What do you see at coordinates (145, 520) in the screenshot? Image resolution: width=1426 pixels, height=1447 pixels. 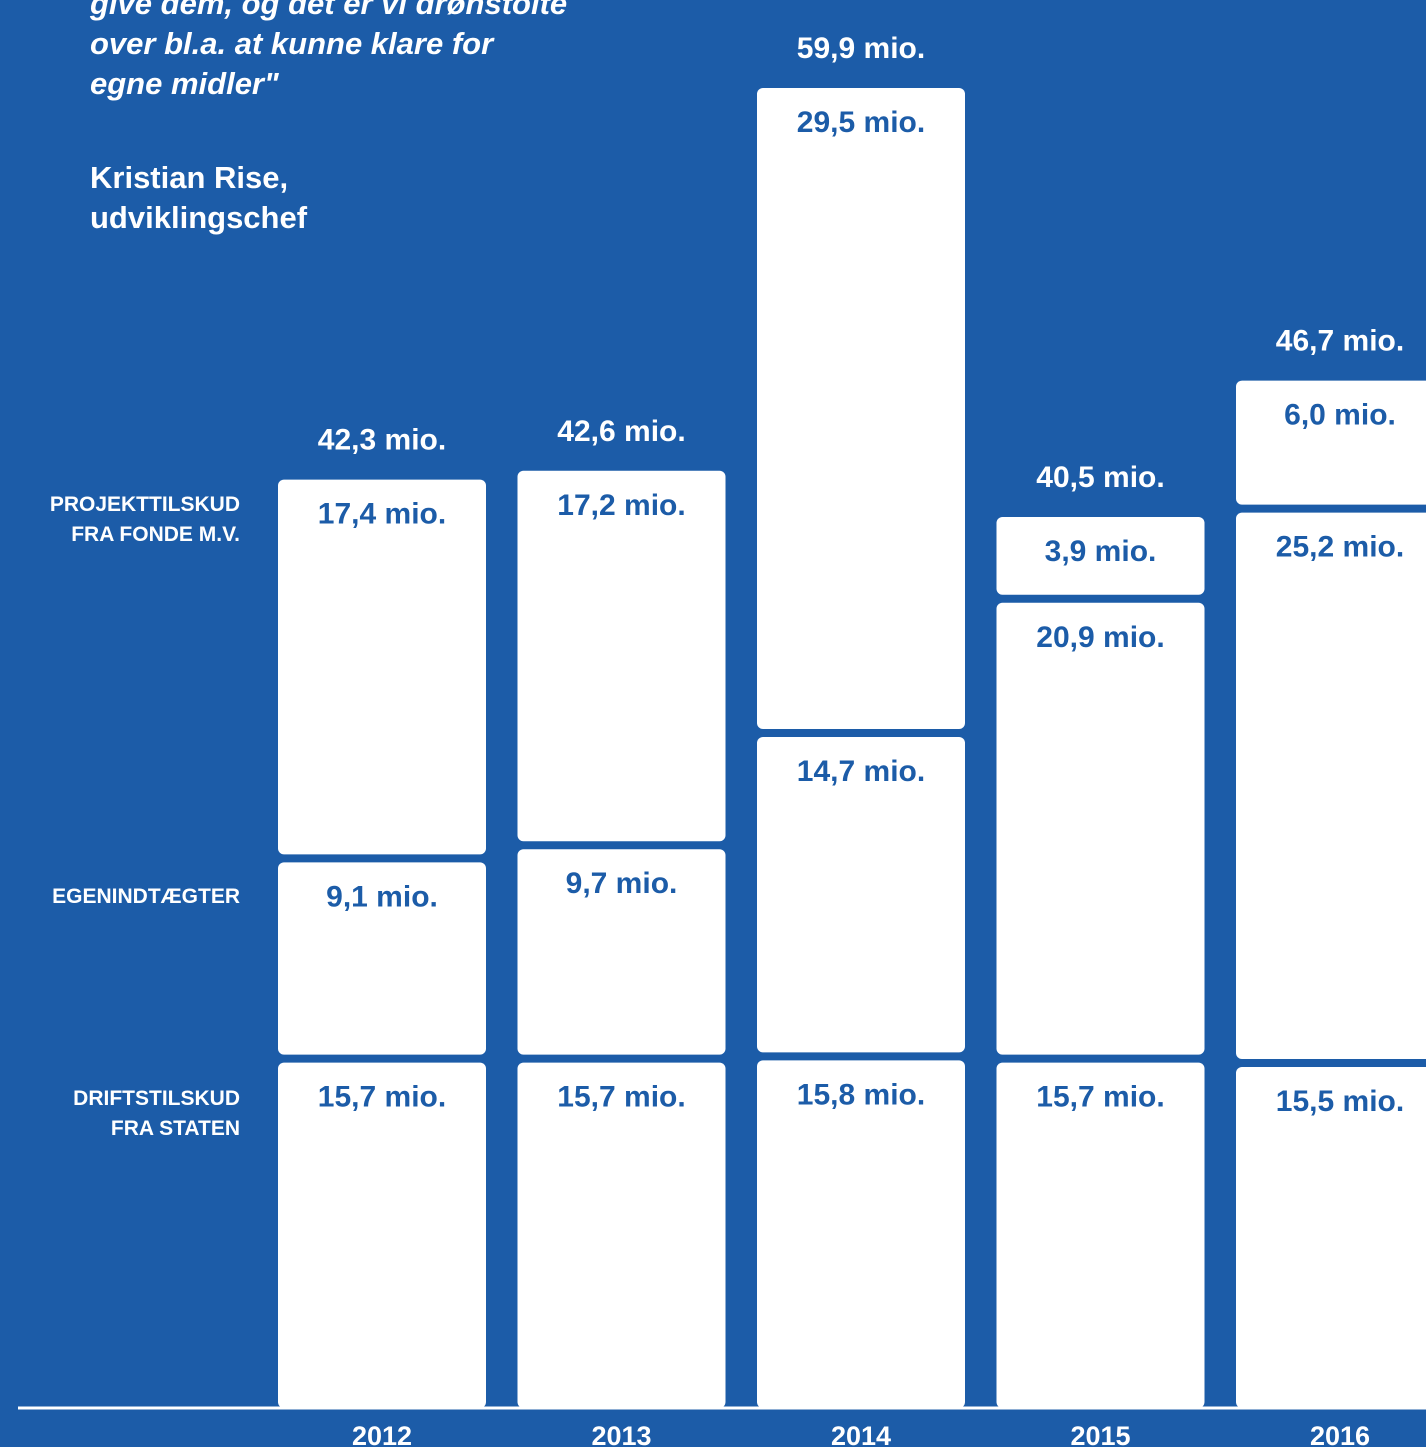 I see `category-label-projekt: PROJEKTTILSKUD FRA FONDE M.V.` at bounding box center [145, 520].